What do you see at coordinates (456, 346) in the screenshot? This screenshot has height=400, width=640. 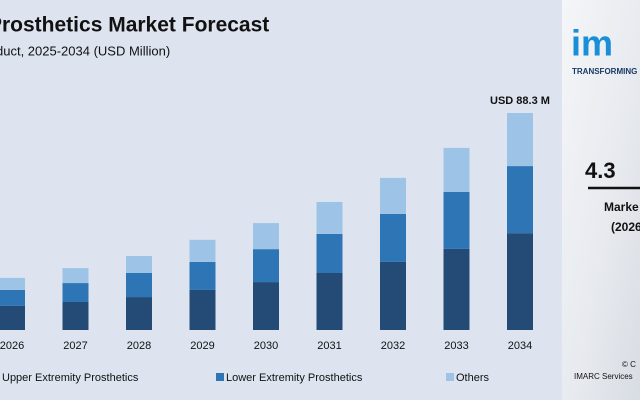 I see `x-tick-label: 2033` at bounding box center [456, 346].